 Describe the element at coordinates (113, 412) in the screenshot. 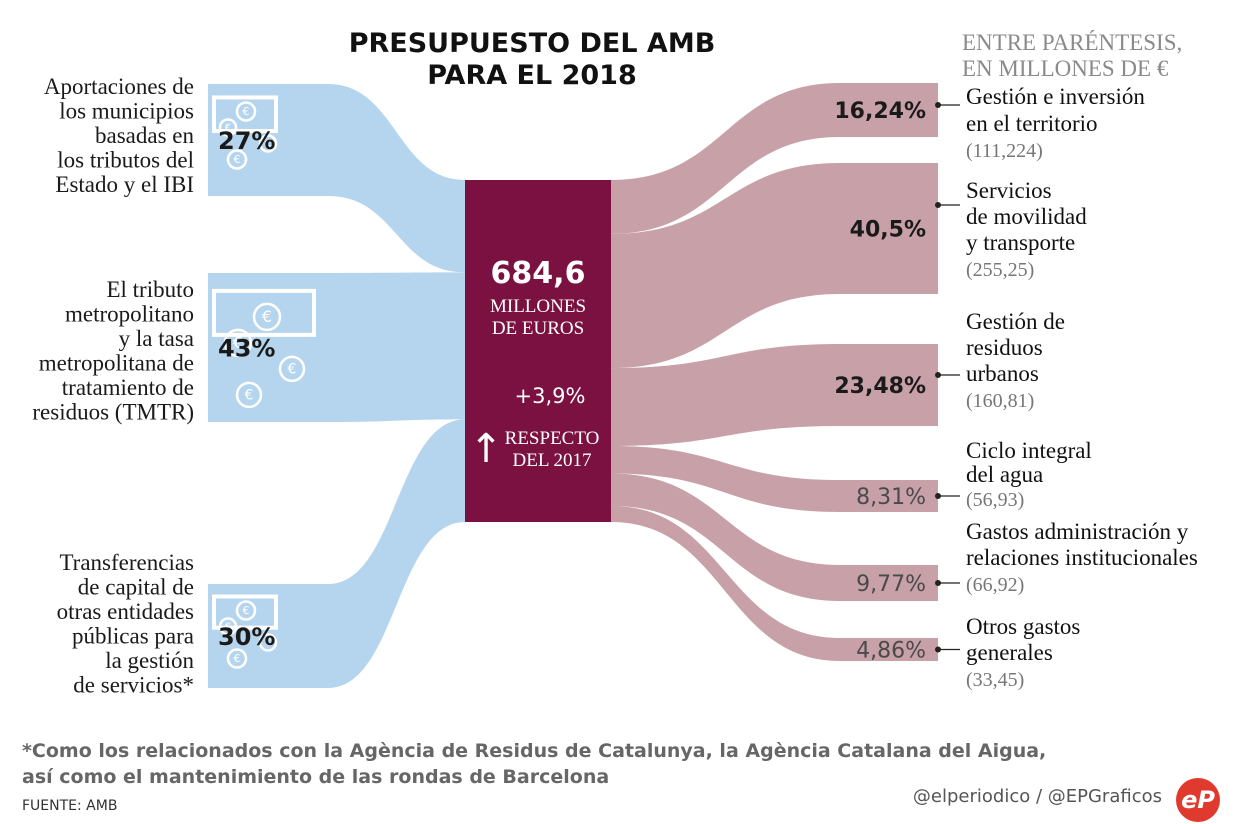

I see `source-label-line: residuos (TMTR)` at that location.